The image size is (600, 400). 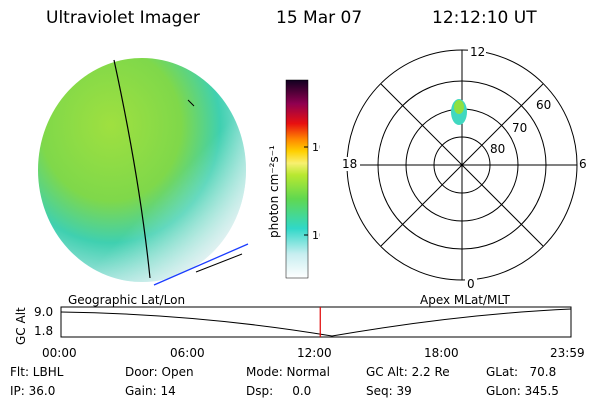 What do you see at coordinates (159, 372) in the screenshot?
I see `info-door: Door: Open` at bounding box center [159, 372].